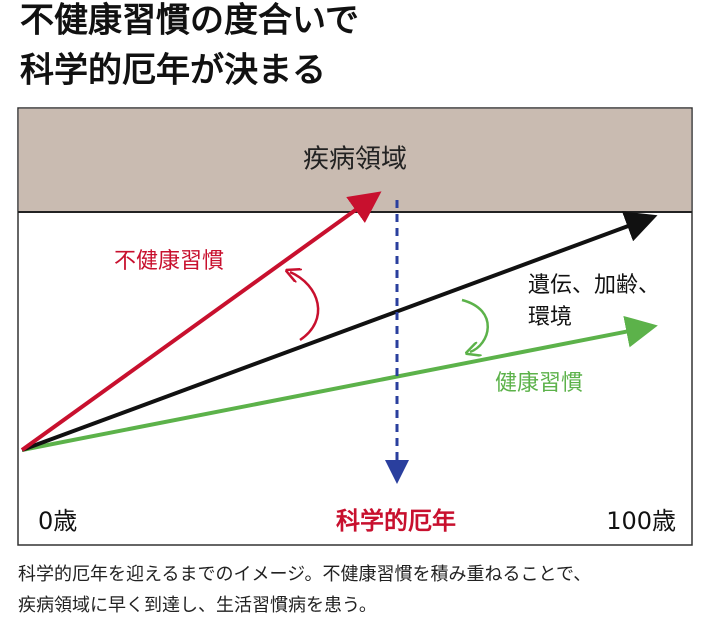 The height and width of the screenshot is (630, 710). What do you see at coordinates (304, 574) in the screenshot?
I see `caption-line: 科学的厄年を迎えるまでのイメージ。不健康習慣を積み重ねることで、` at bounding box center [304, 574].